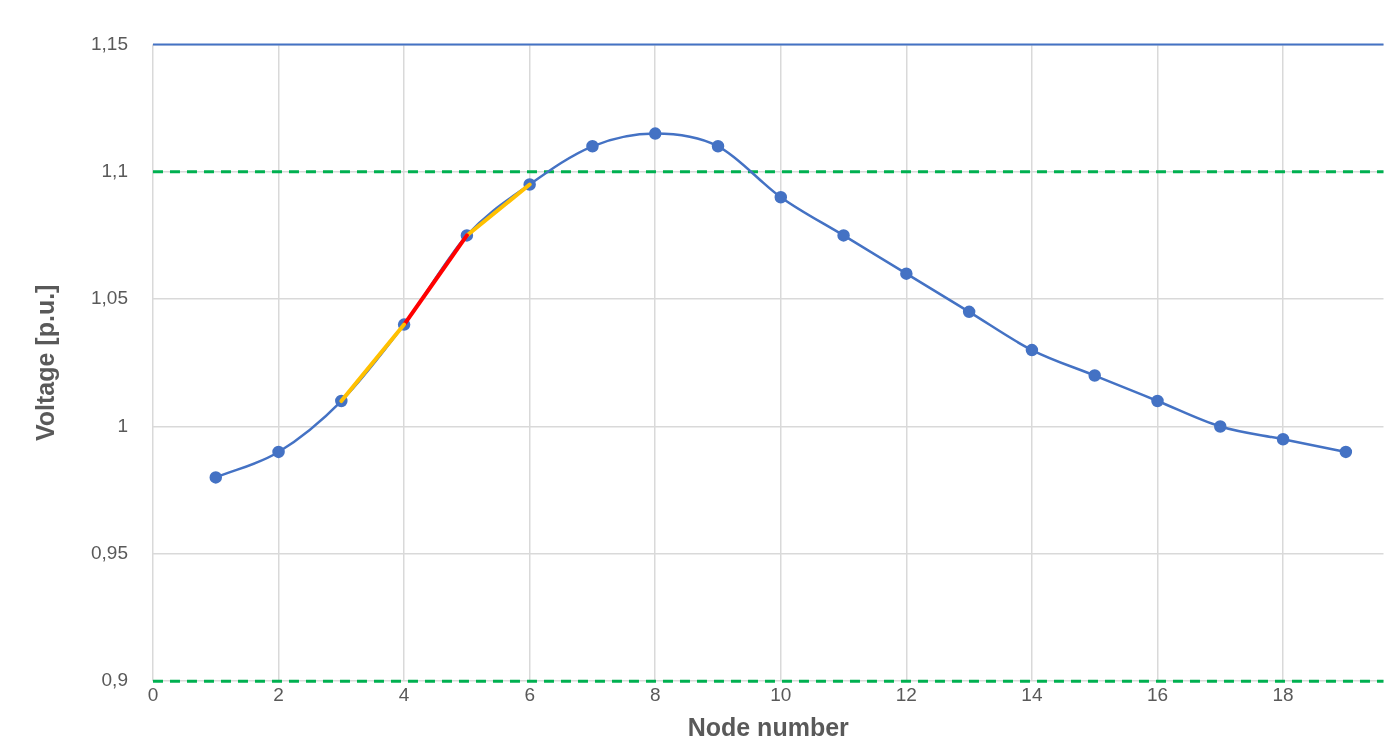 Image resolution: width=1399 pixels, height=756 pixels. What do you see at coordinates (404, 694) in the screenshot?
I see `x-tick-label: 4` at bounding box center [404, 694].